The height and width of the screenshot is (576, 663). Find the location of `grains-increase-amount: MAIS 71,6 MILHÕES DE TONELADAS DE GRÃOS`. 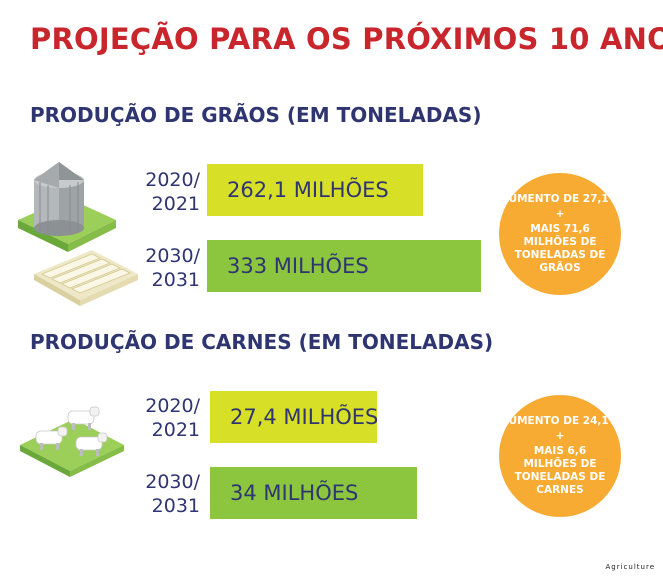

grains-increase-amount: MAIS 71,6 MILHÕES DE TONELADAS DE GRÃOS is located at coordinates (560, 248).